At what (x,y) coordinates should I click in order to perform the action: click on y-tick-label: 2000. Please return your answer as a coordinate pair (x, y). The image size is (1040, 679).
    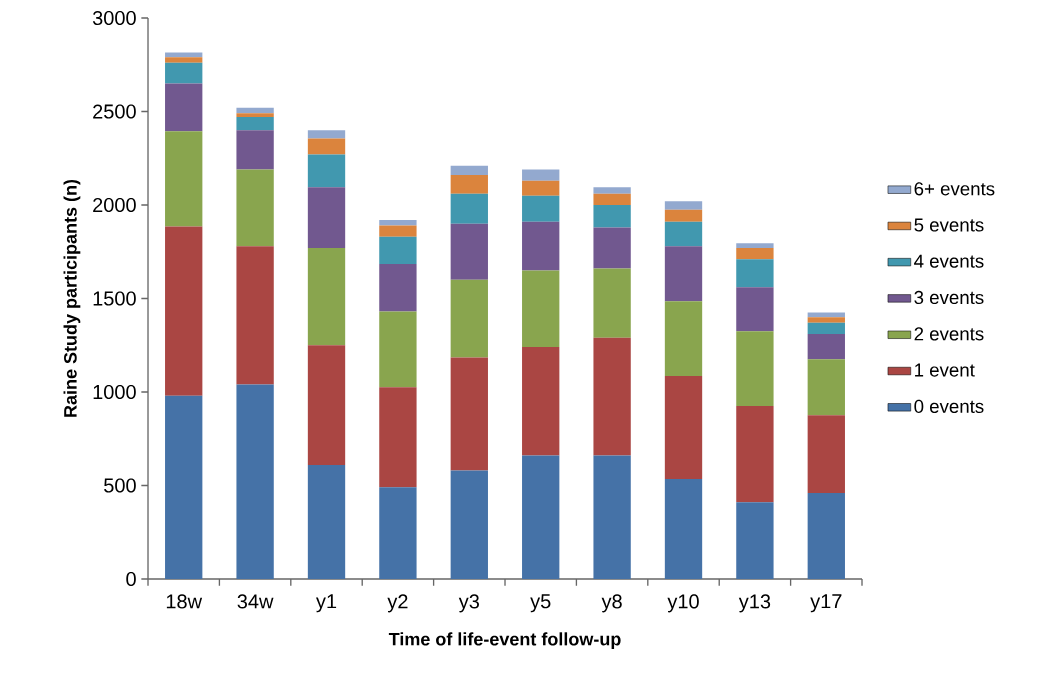
    Looking at the image, I should click on (114, 205).